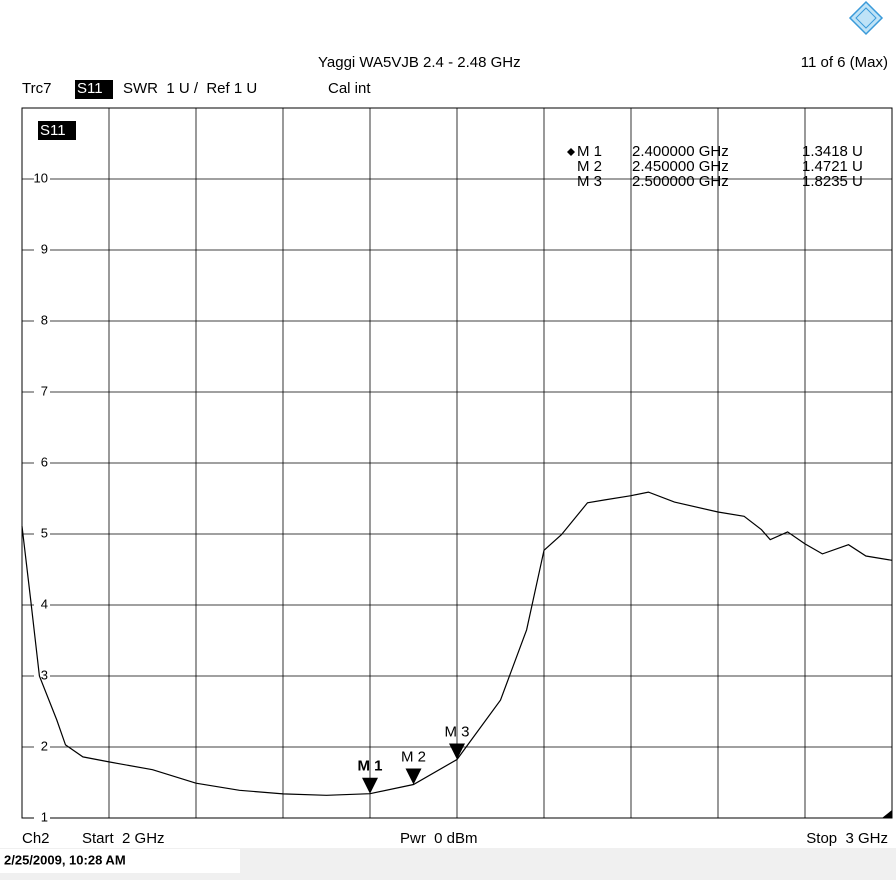 This screenshot has width=896, height=880. What do you see at coordinates (571, 152) in the screenshot?
I see `active-marker-dot` at bounding box center [571, 152].